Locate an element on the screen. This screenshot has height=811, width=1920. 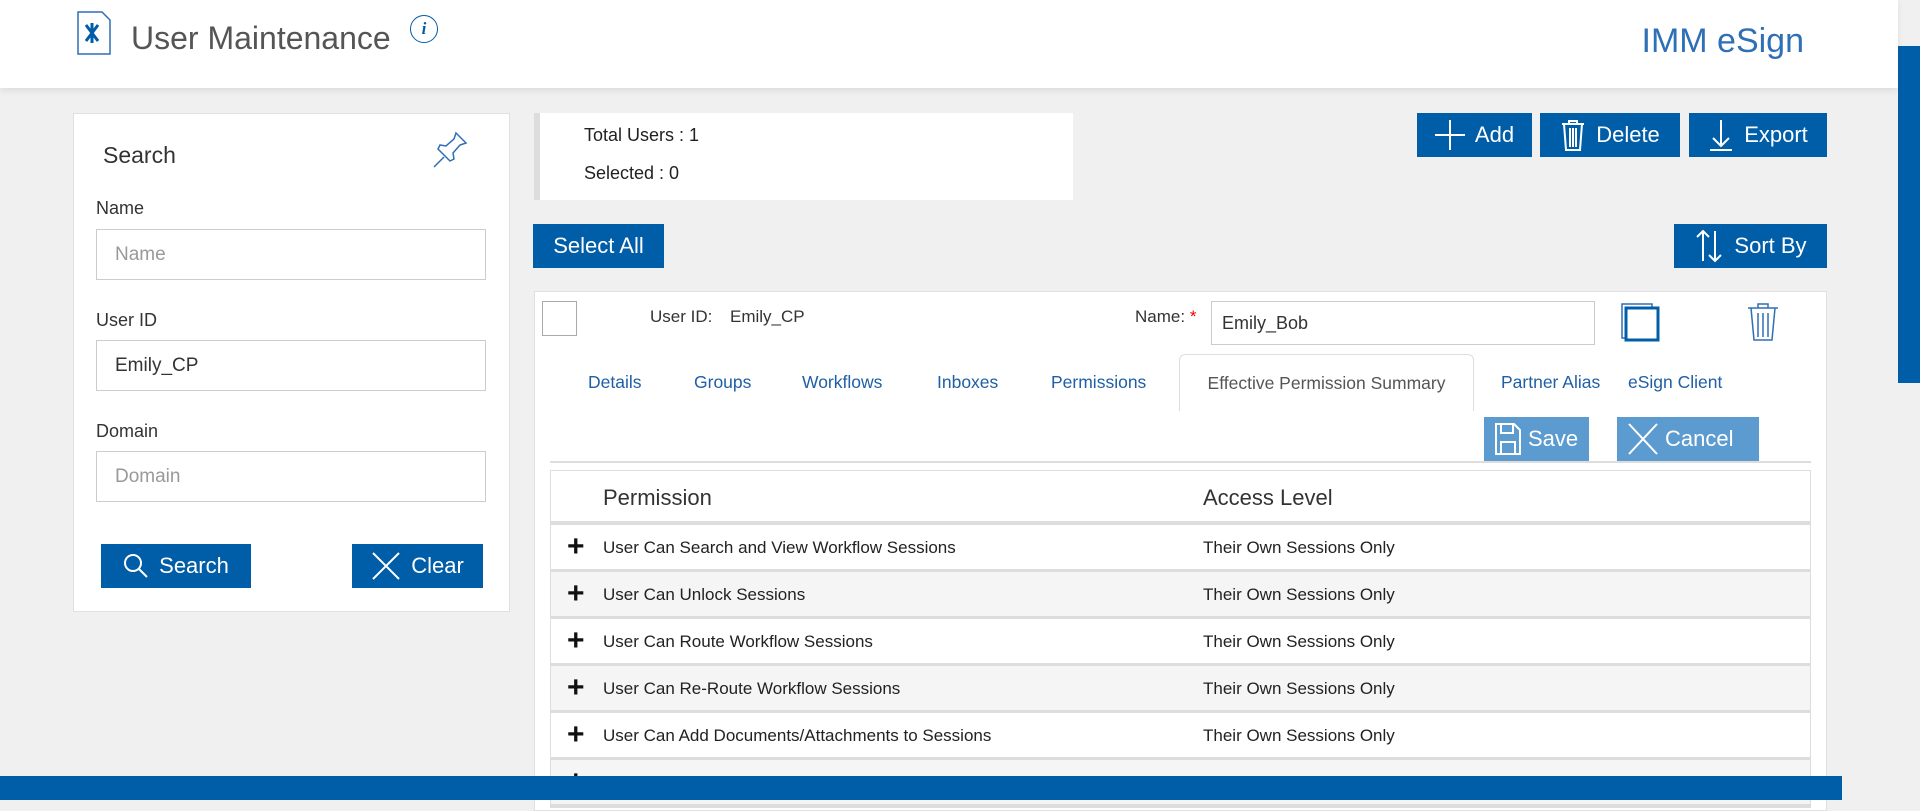
permission-name: User Can Re-Route Workflow Sessions is located at coordinates (752, 688).